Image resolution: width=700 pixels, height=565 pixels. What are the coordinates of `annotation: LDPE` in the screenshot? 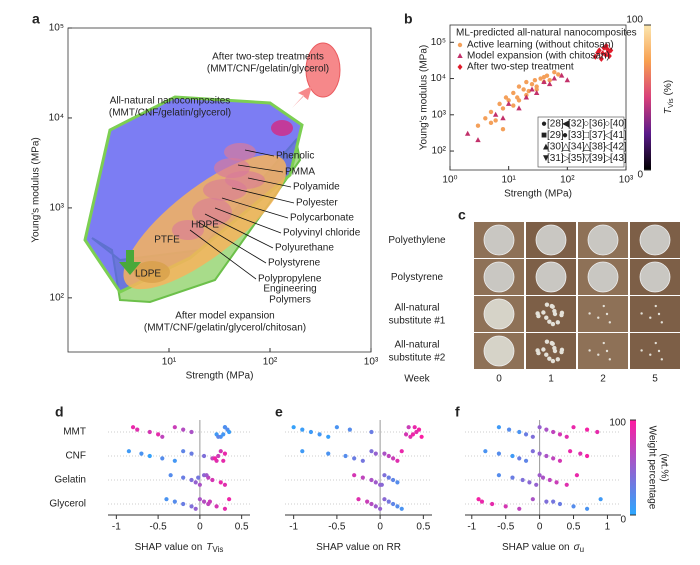 It's located at (148, 274).